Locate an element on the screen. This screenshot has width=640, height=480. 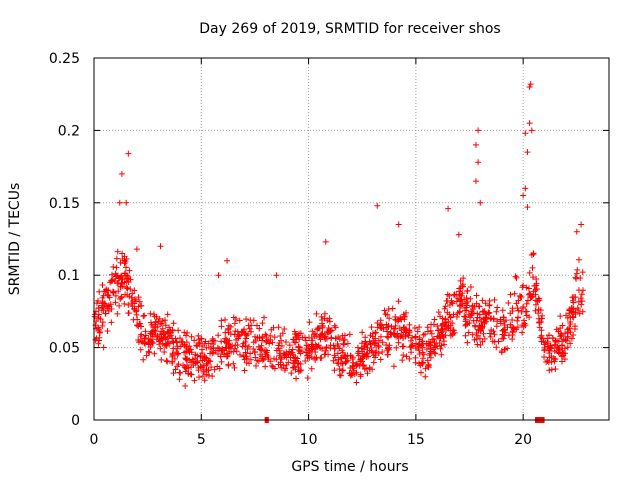
x-tick-labels: 0 5 10 15 20 is located at coordinates (311, 440).